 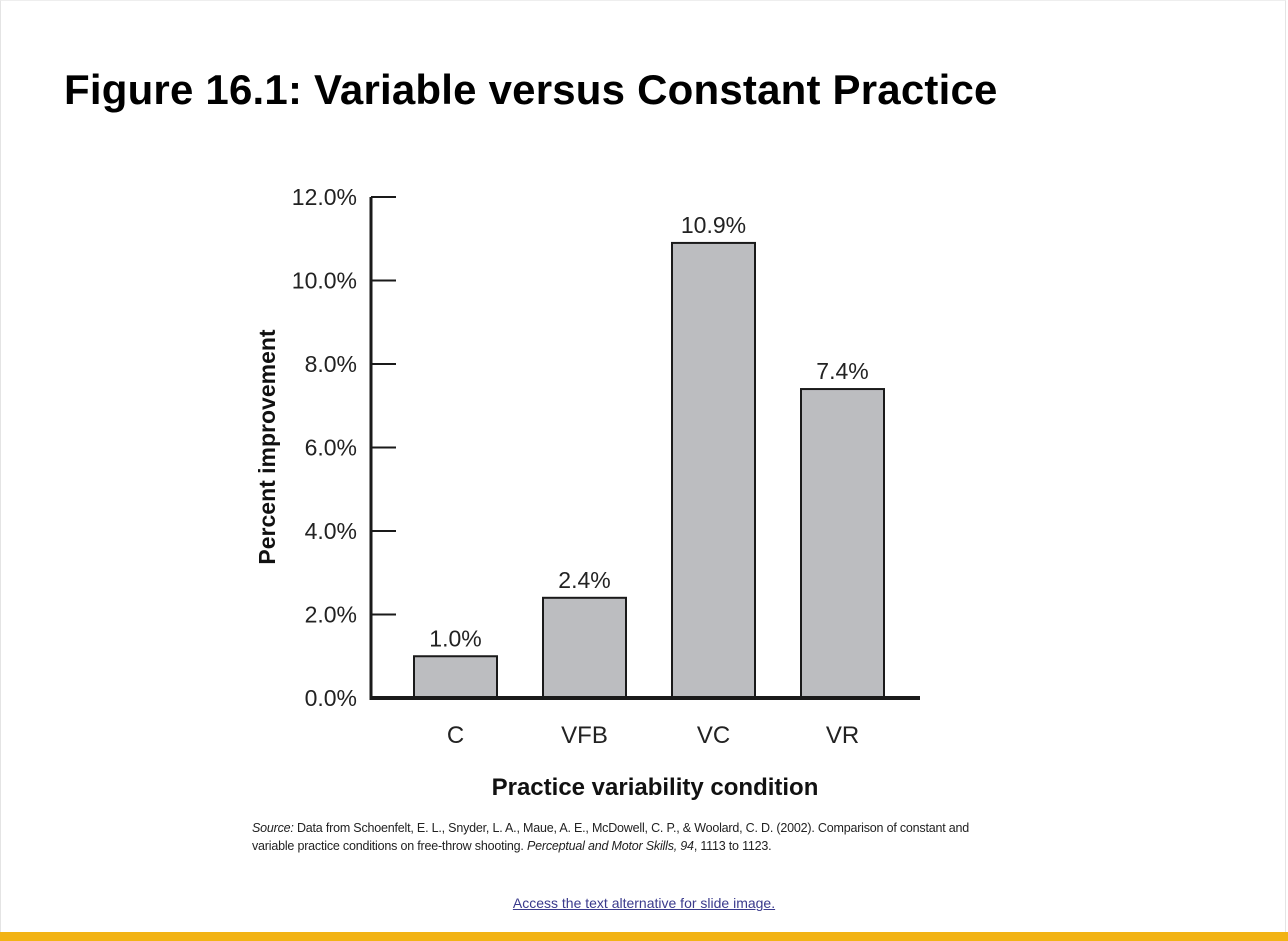 What do you see at coordinates (655, 787) in the screenshot?
I see `x-axis-title: Practice variability condition` at bounding box center [655, 787].